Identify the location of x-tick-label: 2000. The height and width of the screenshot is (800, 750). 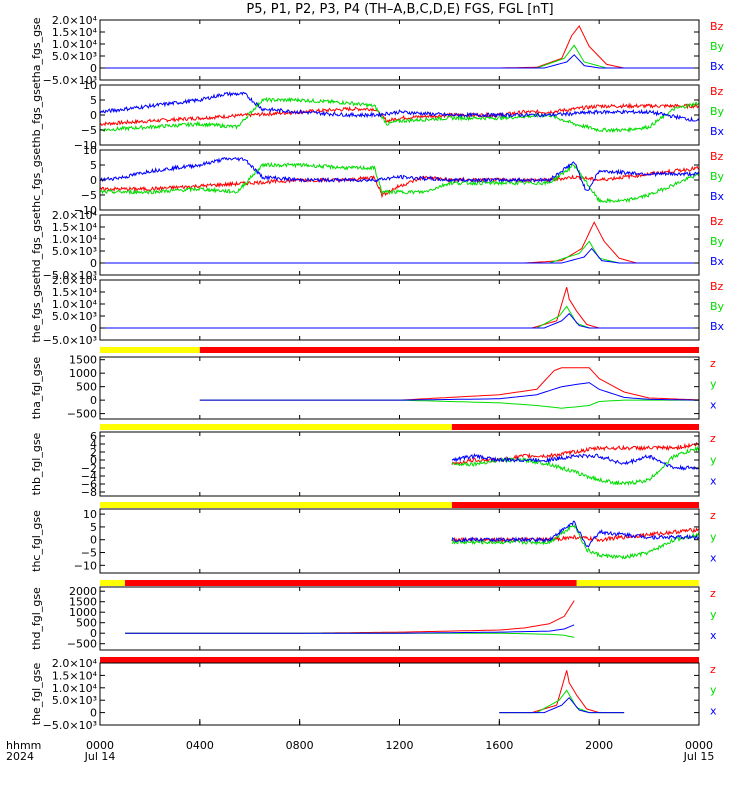
(599, 745).